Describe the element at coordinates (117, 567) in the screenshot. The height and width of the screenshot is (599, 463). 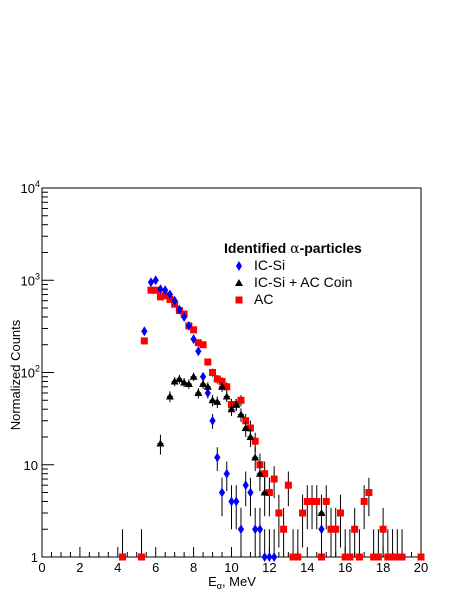
I see `x-tick-label: 4` at that location.